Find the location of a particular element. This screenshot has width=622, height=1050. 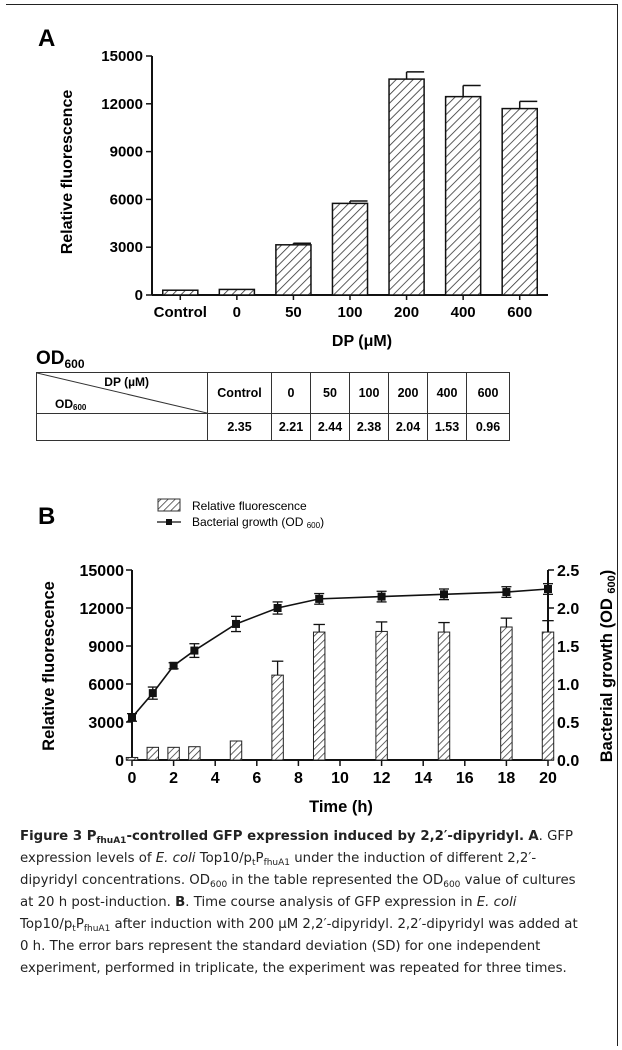

od600-label-main: OD is located at coordinates (50, 358).